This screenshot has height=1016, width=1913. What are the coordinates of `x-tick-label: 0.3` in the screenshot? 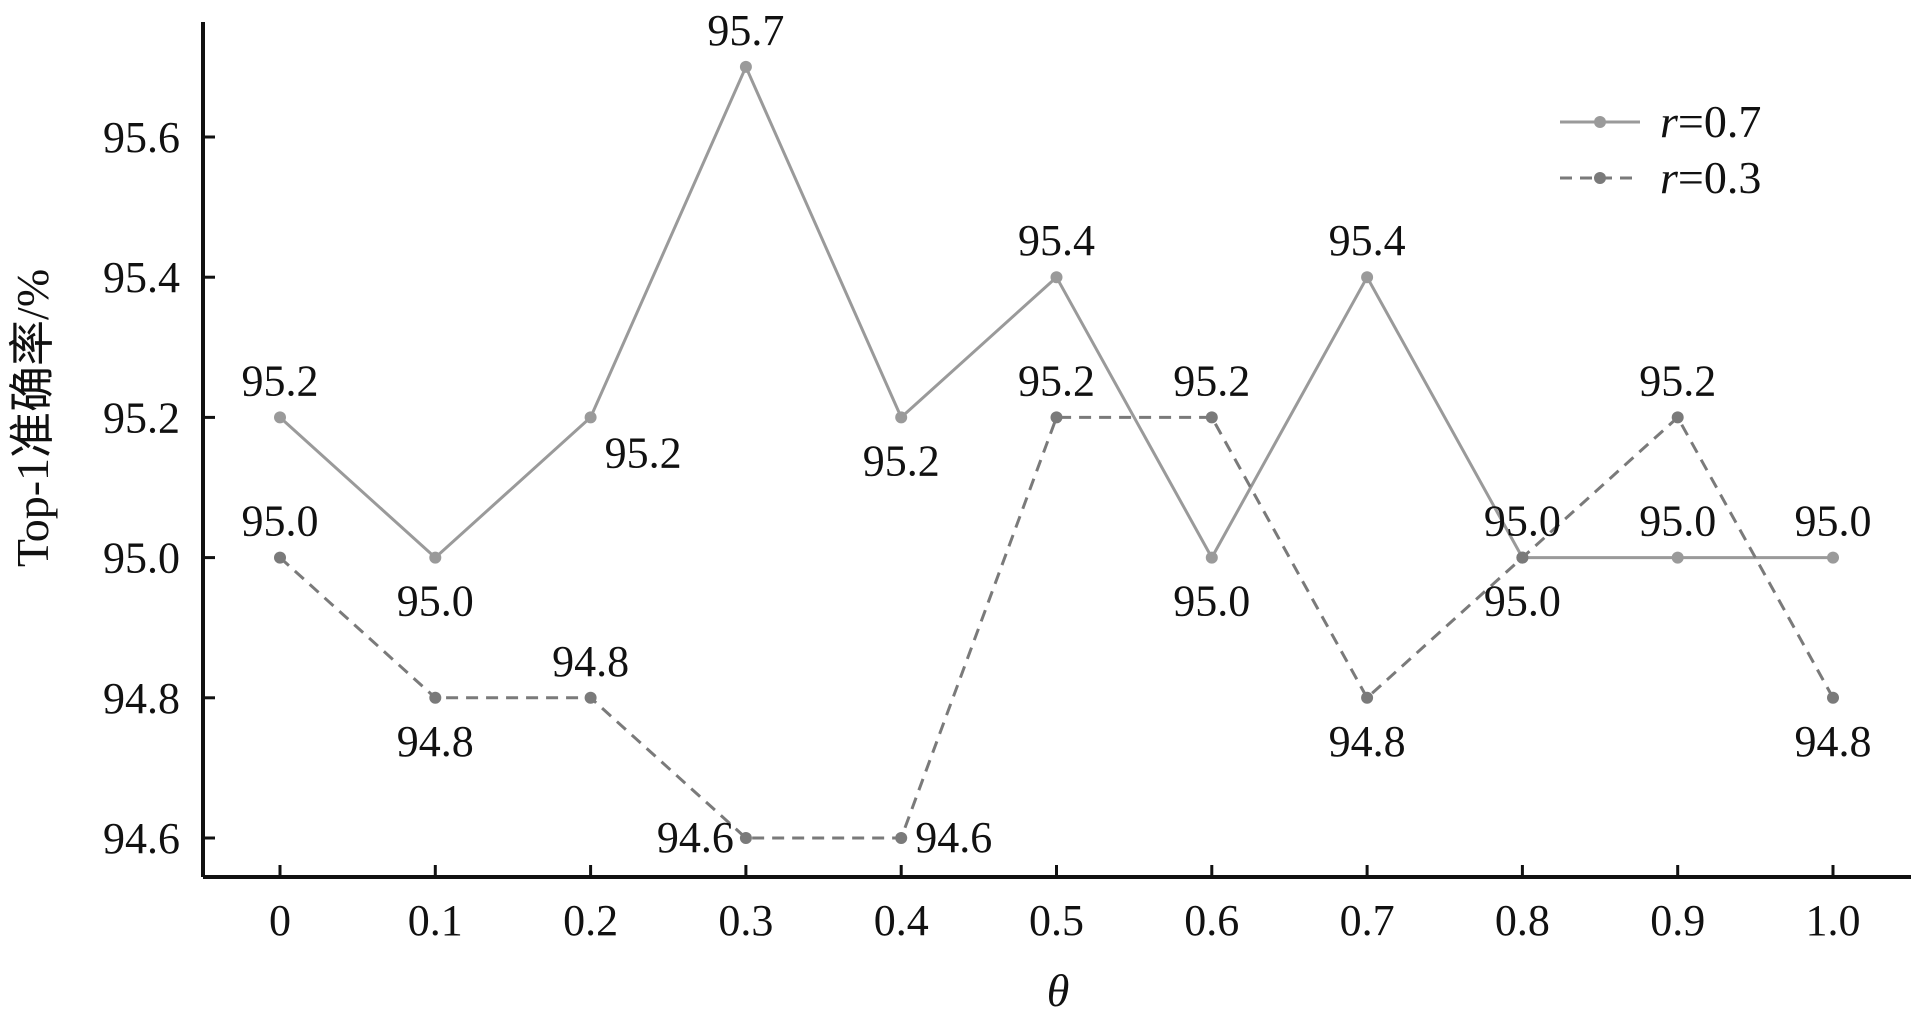 It's located at (745, 920).